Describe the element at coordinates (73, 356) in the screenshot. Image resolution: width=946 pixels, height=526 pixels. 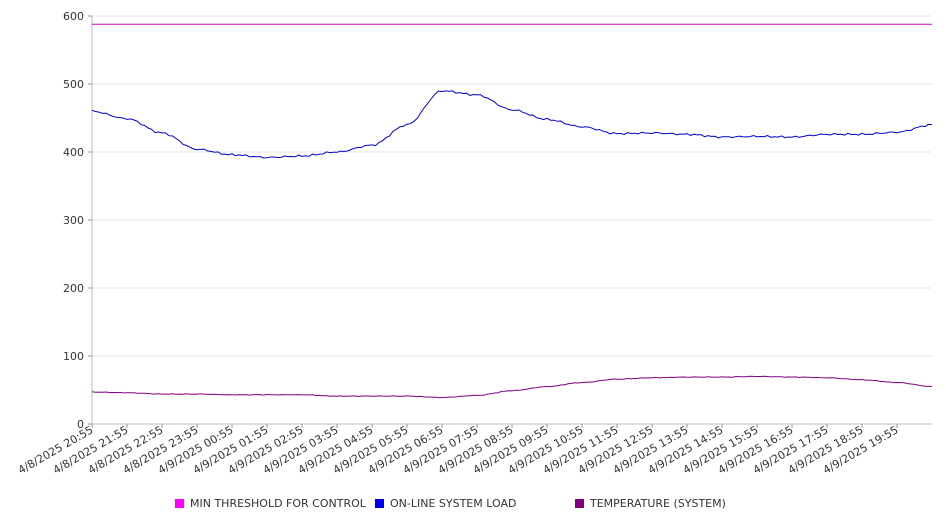
I see `y-tick-label: 100` at that location.